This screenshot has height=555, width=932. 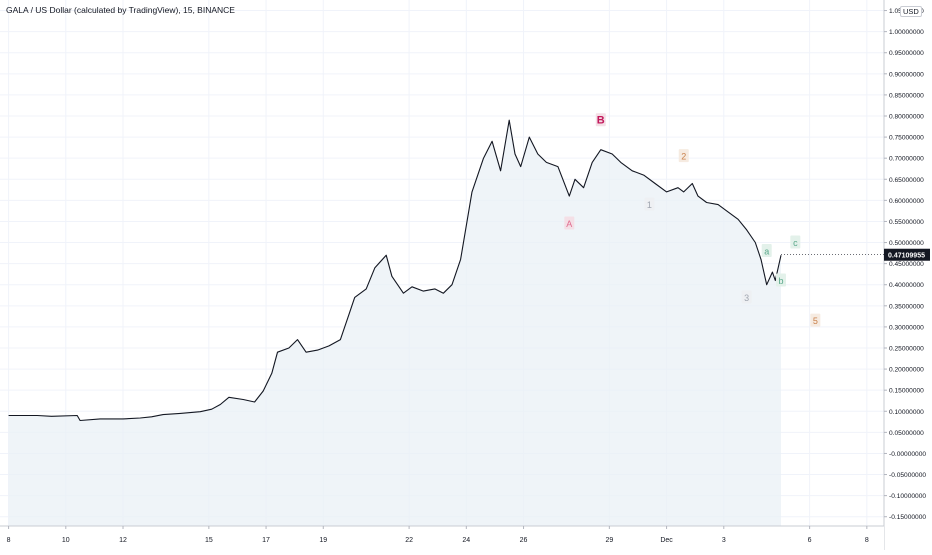 I want to click on y-tick-label: 0.30000000, so click(x=906, y=327).